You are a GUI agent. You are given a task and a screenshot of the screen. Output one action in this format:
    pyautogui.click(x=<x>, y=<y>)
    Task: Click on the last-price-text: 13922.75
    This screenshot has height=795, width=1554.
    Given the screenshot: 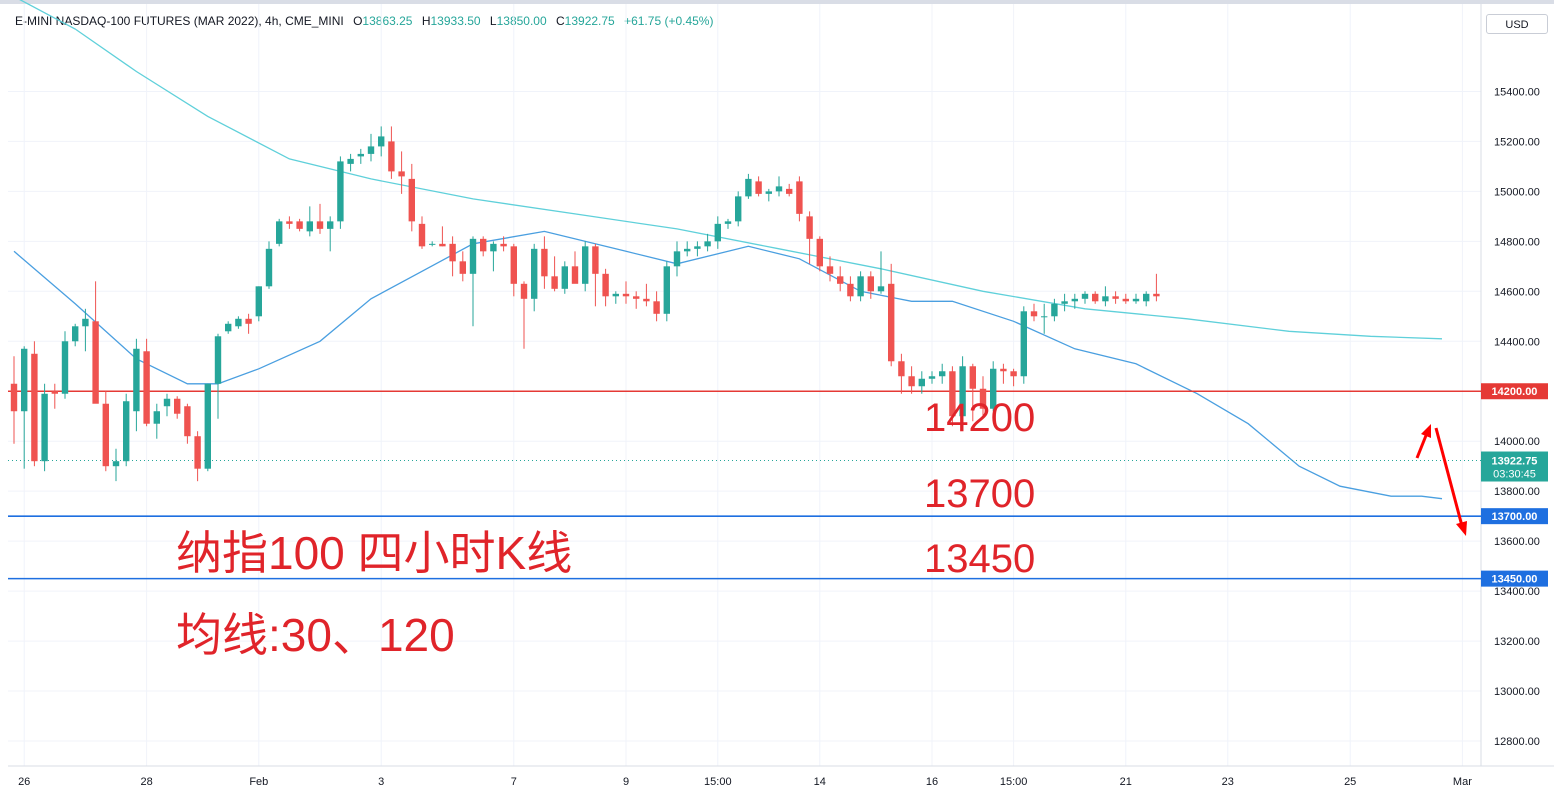 What is the action you would take?
    pyautogui.click(x=1515, y=462)
    